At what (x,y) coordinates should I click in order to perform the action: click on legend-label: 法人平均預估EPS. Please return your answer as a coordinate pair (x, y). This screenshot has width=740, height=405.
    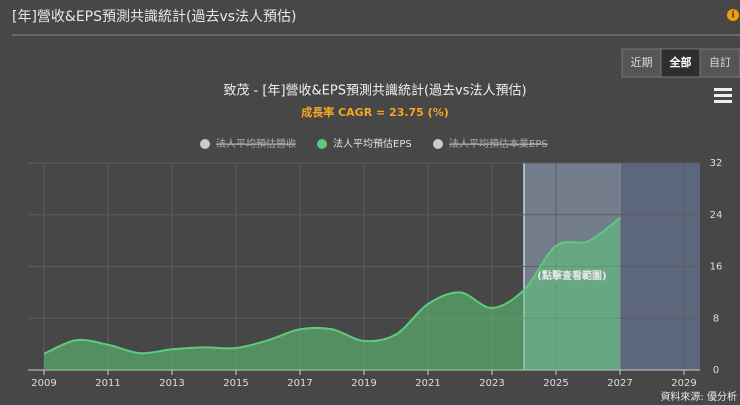
    Looking at the image, I should click on (372, 143).